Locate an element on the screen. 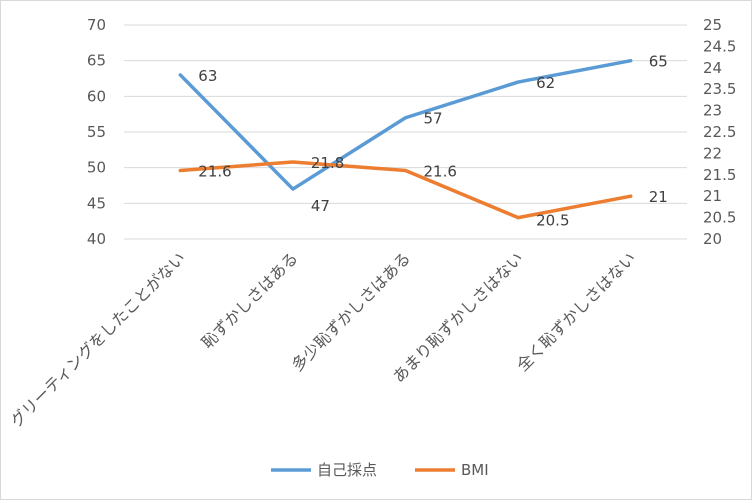 This screenshot has width=752, height=503. right-tick-label: 20.5 is located at coordinates (719, 218).